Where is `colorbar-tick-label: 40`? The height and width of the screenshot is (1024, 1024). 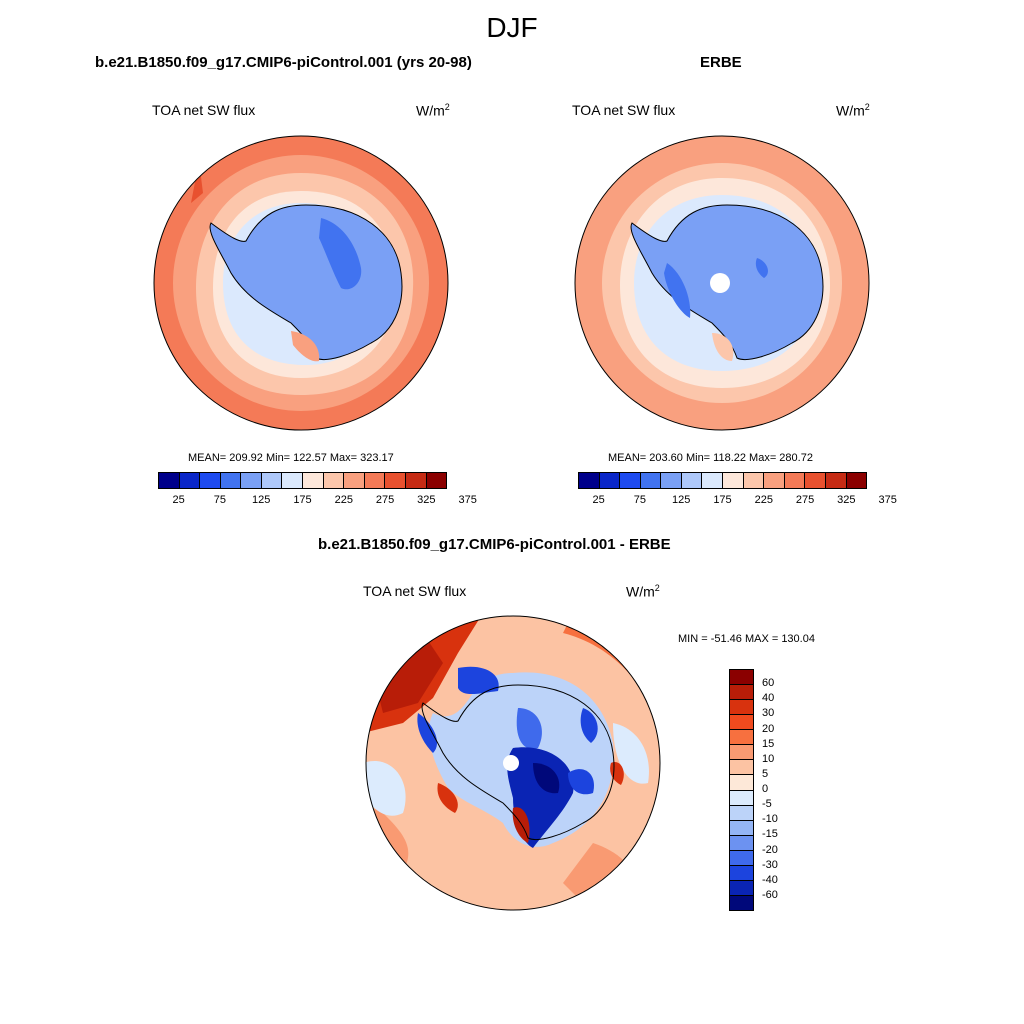
colorbar-tick-label: 40 is located at coordinates (768, 698).